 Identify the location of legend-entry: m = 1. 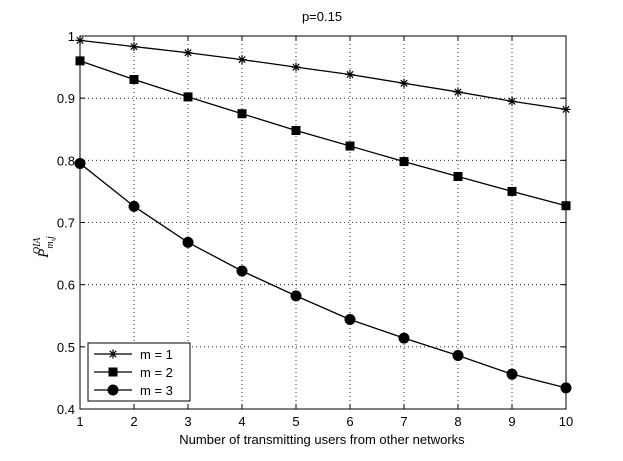
(133, 354).